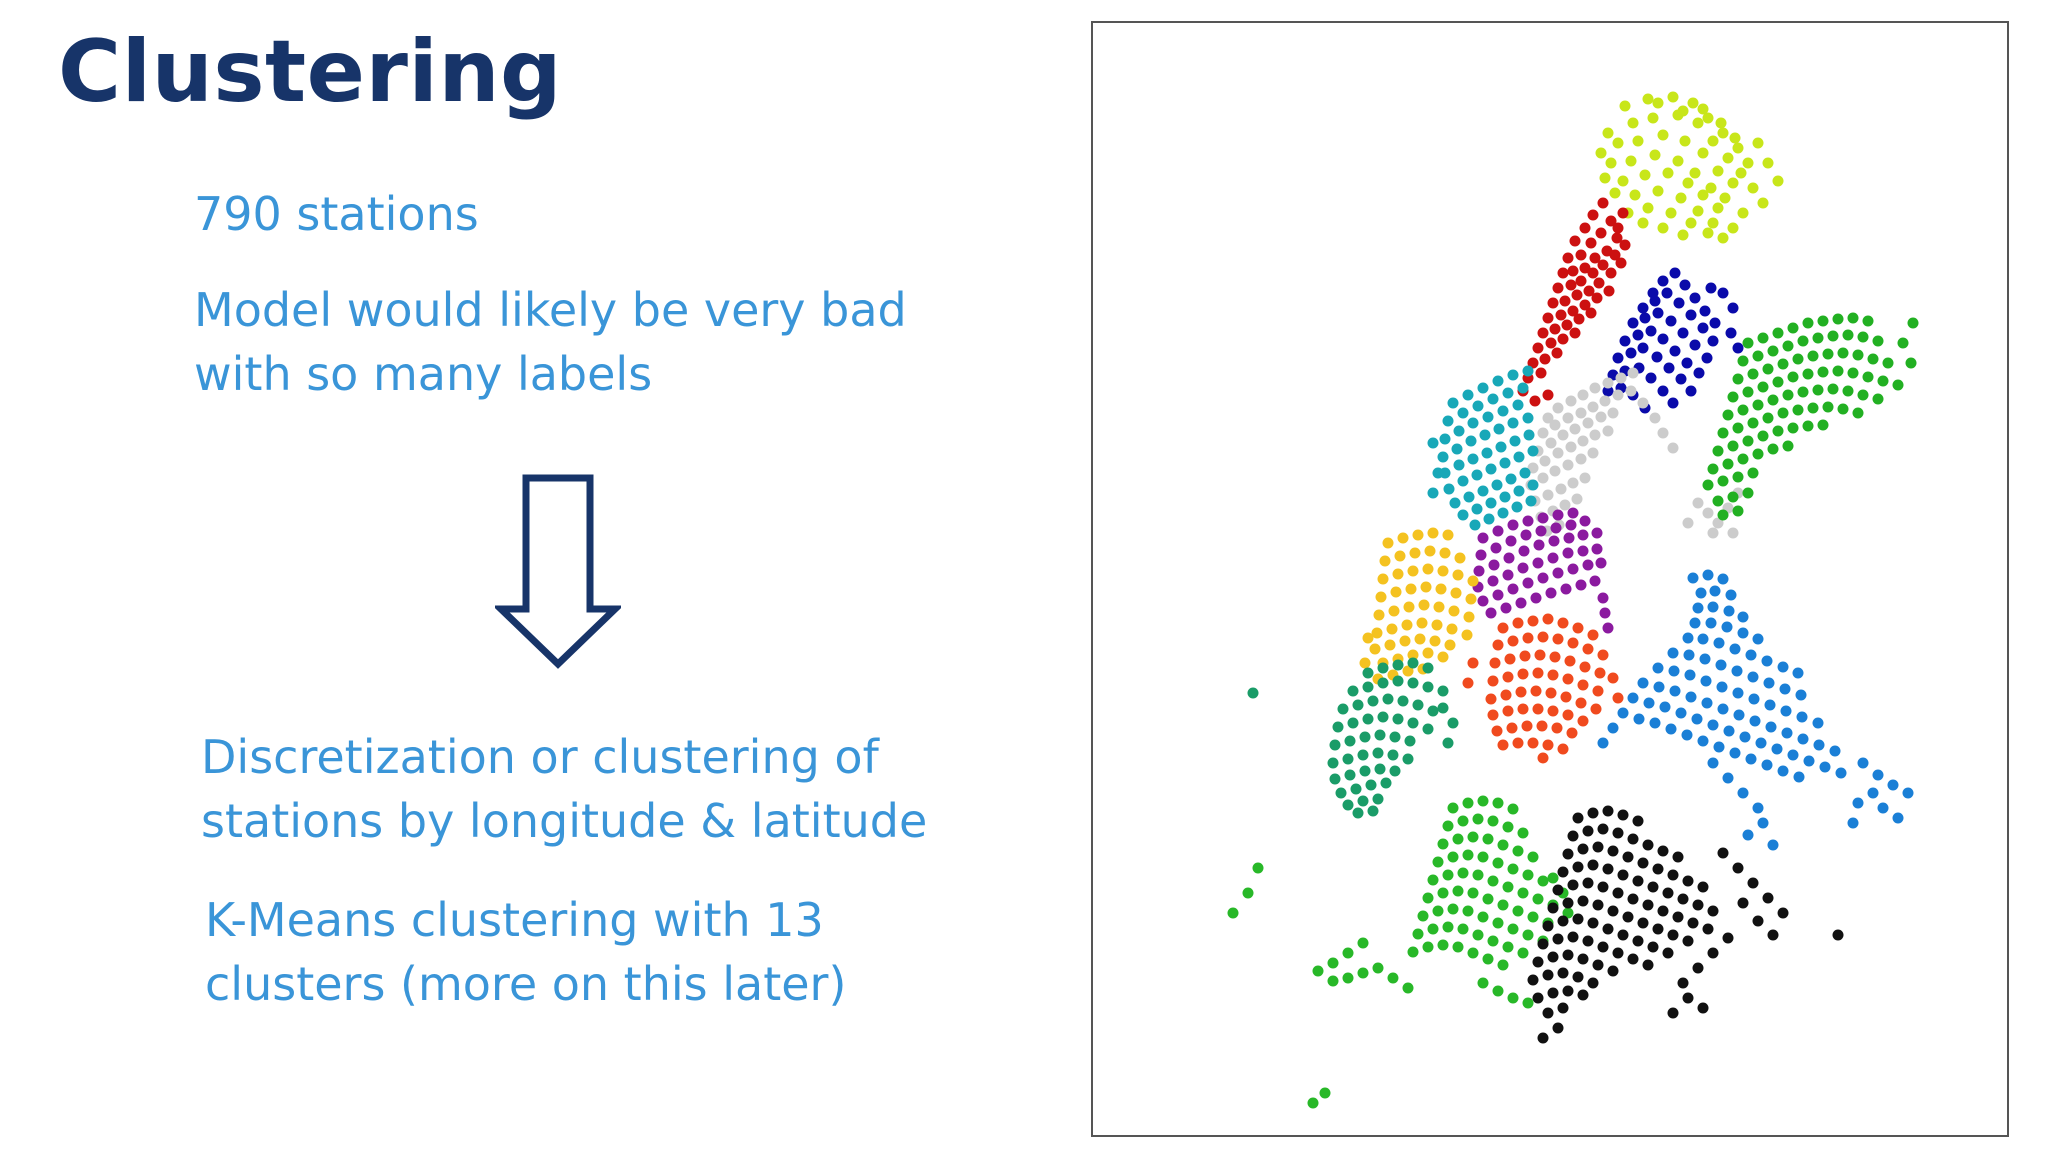  Describe the element at coordinates (558, 571) in the screenshot. I see `down-arrow-icon` at that location.